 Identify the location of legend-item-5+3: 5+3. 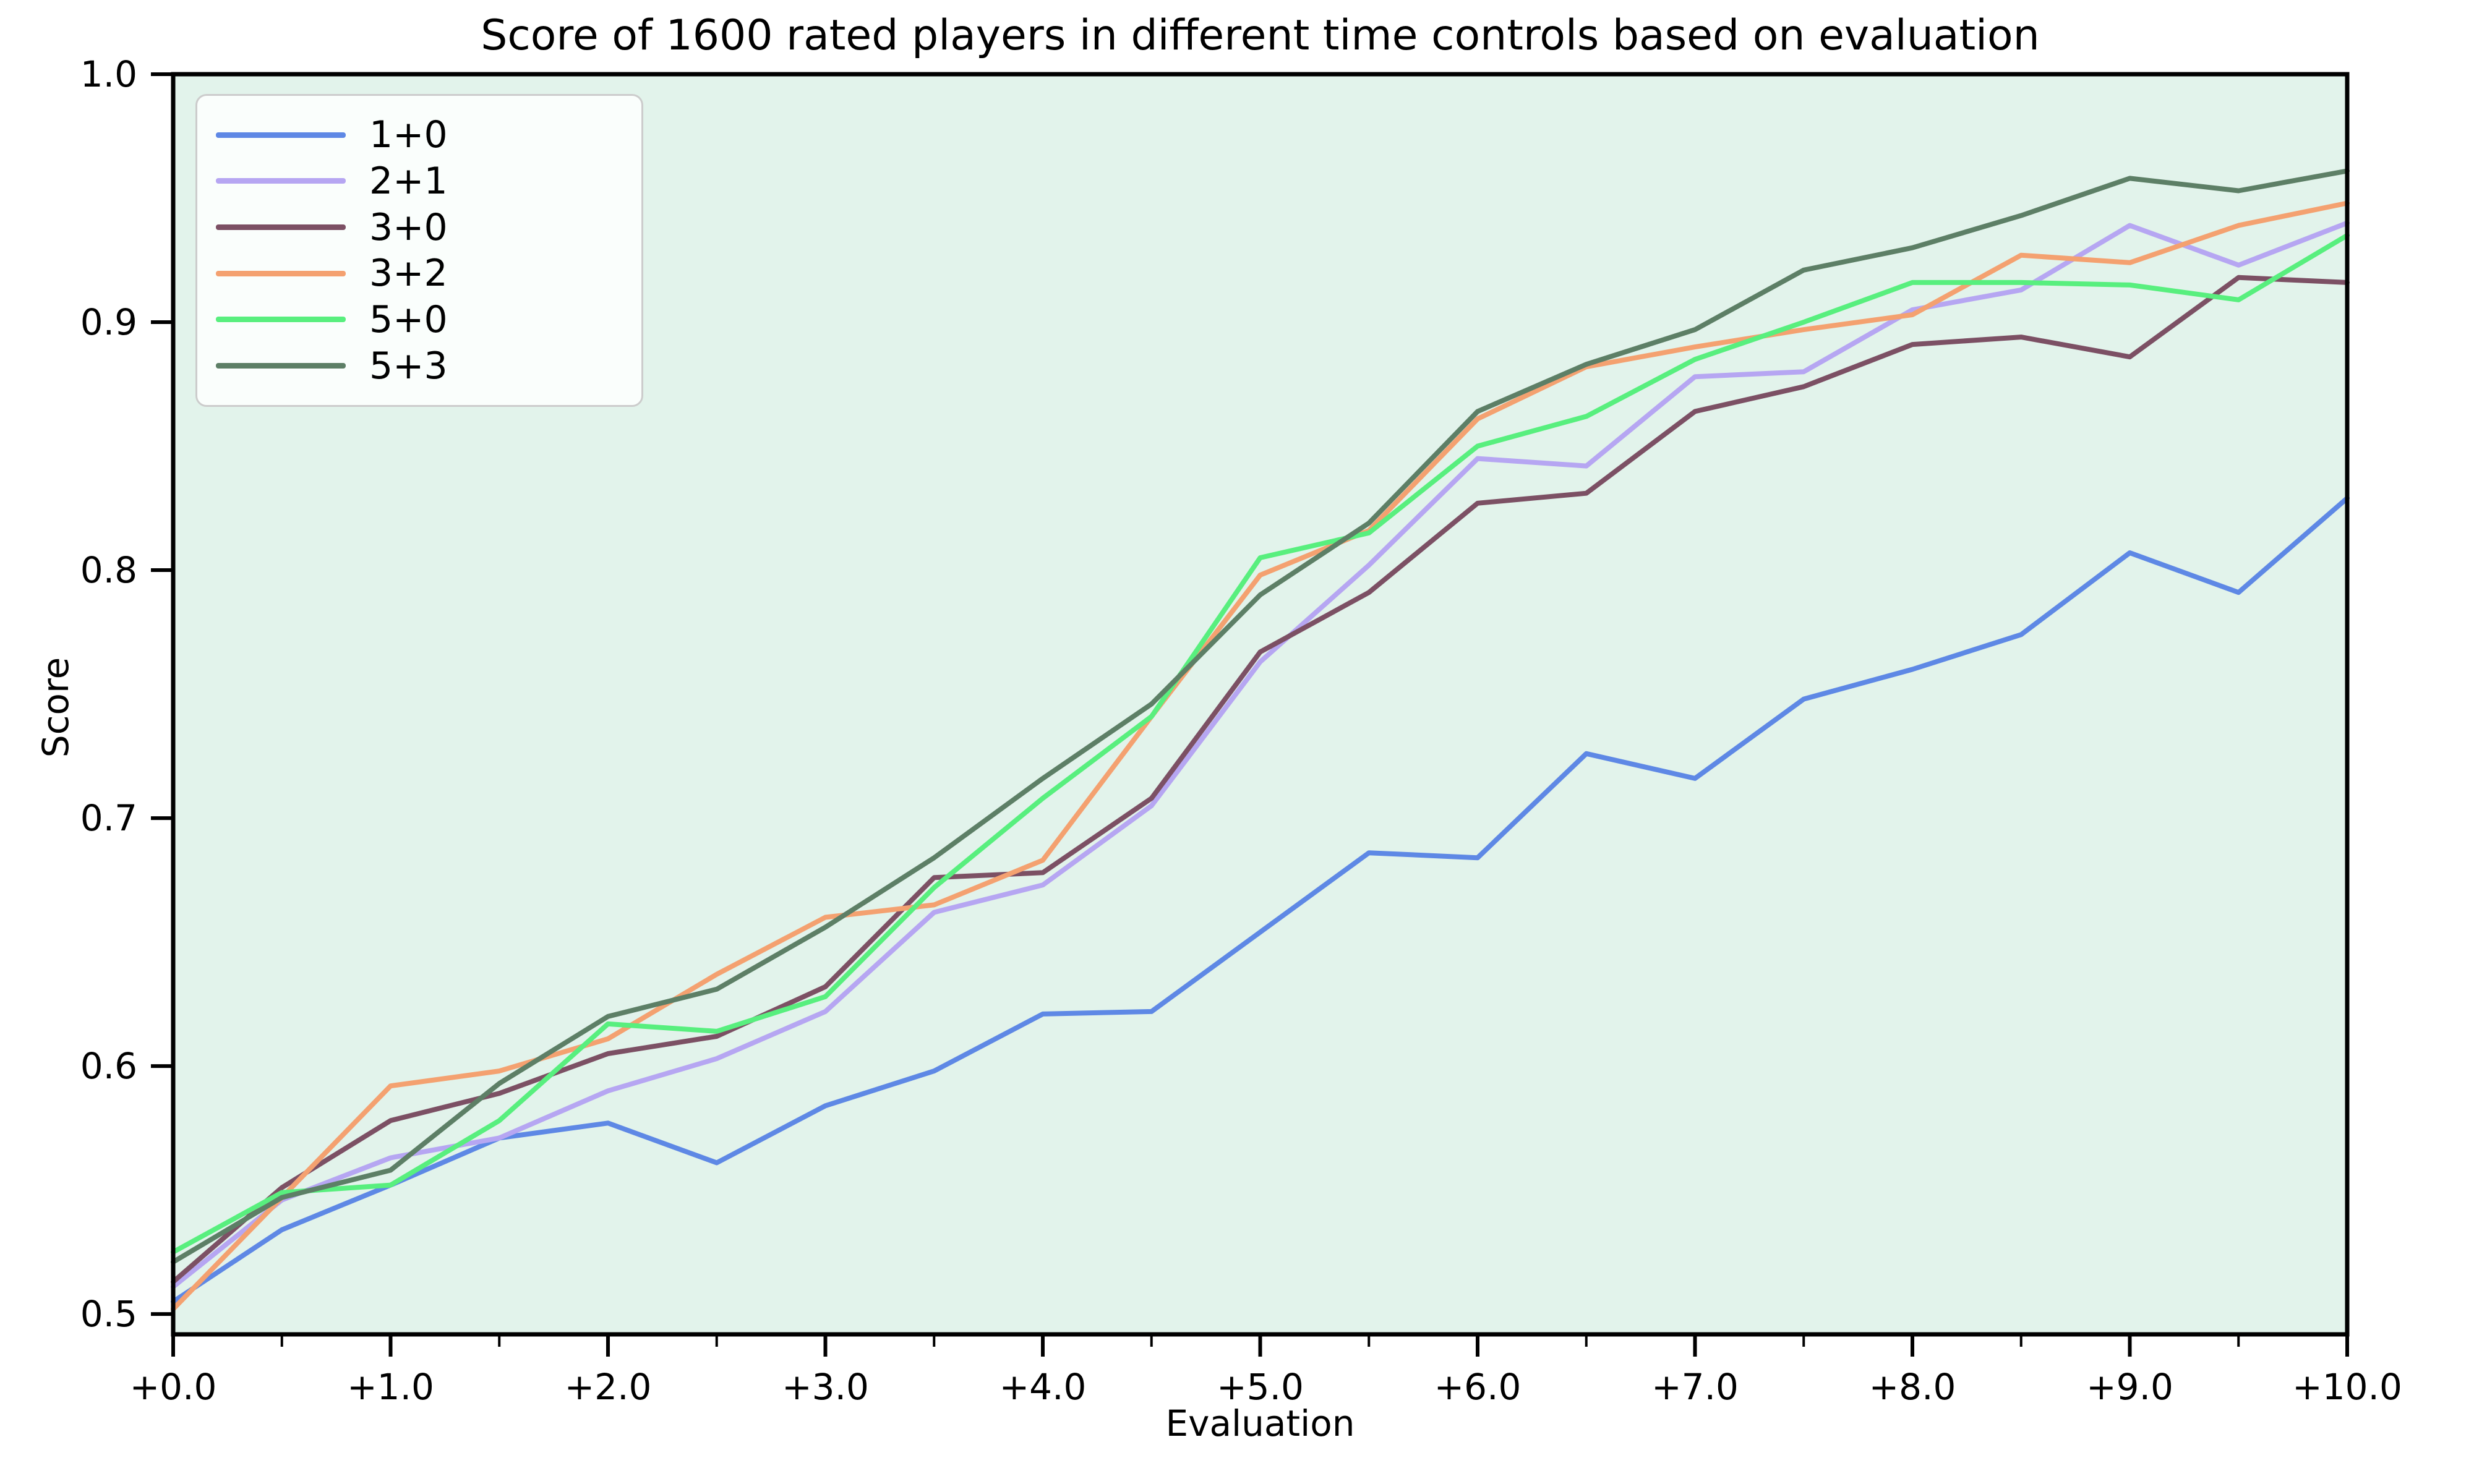
(419, 366).